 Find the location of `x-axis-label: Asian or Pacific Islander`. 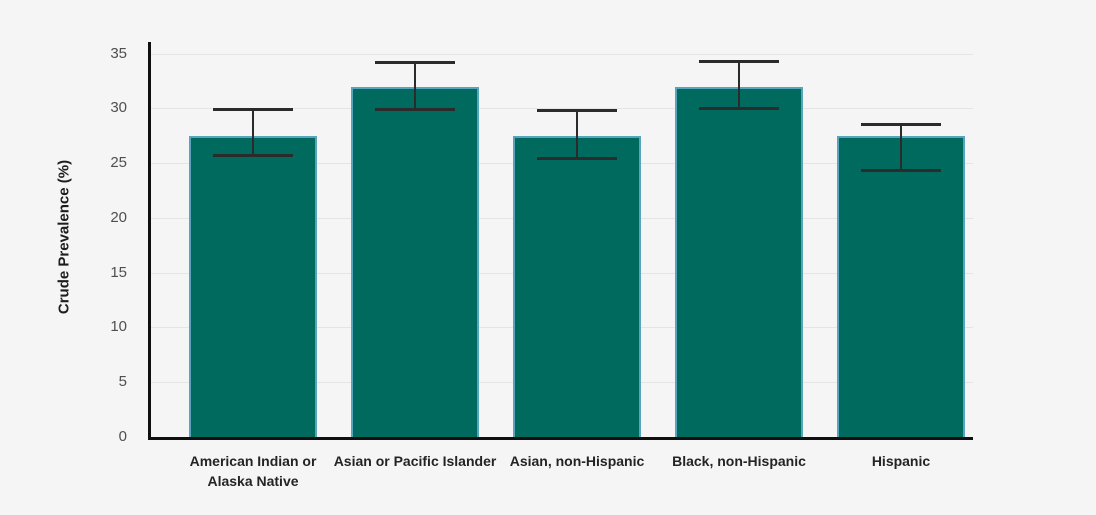

x-axis-label: Asian or Pacific Islander is located at coordinates (415, 461).